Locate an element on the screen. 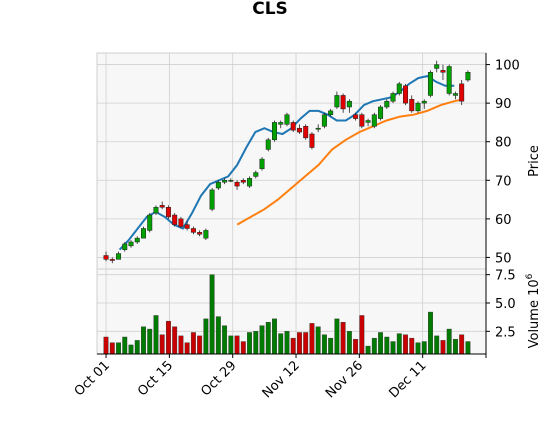 The image size is (539, 431). chart-title: CLS is located at coordinates (270, 9).